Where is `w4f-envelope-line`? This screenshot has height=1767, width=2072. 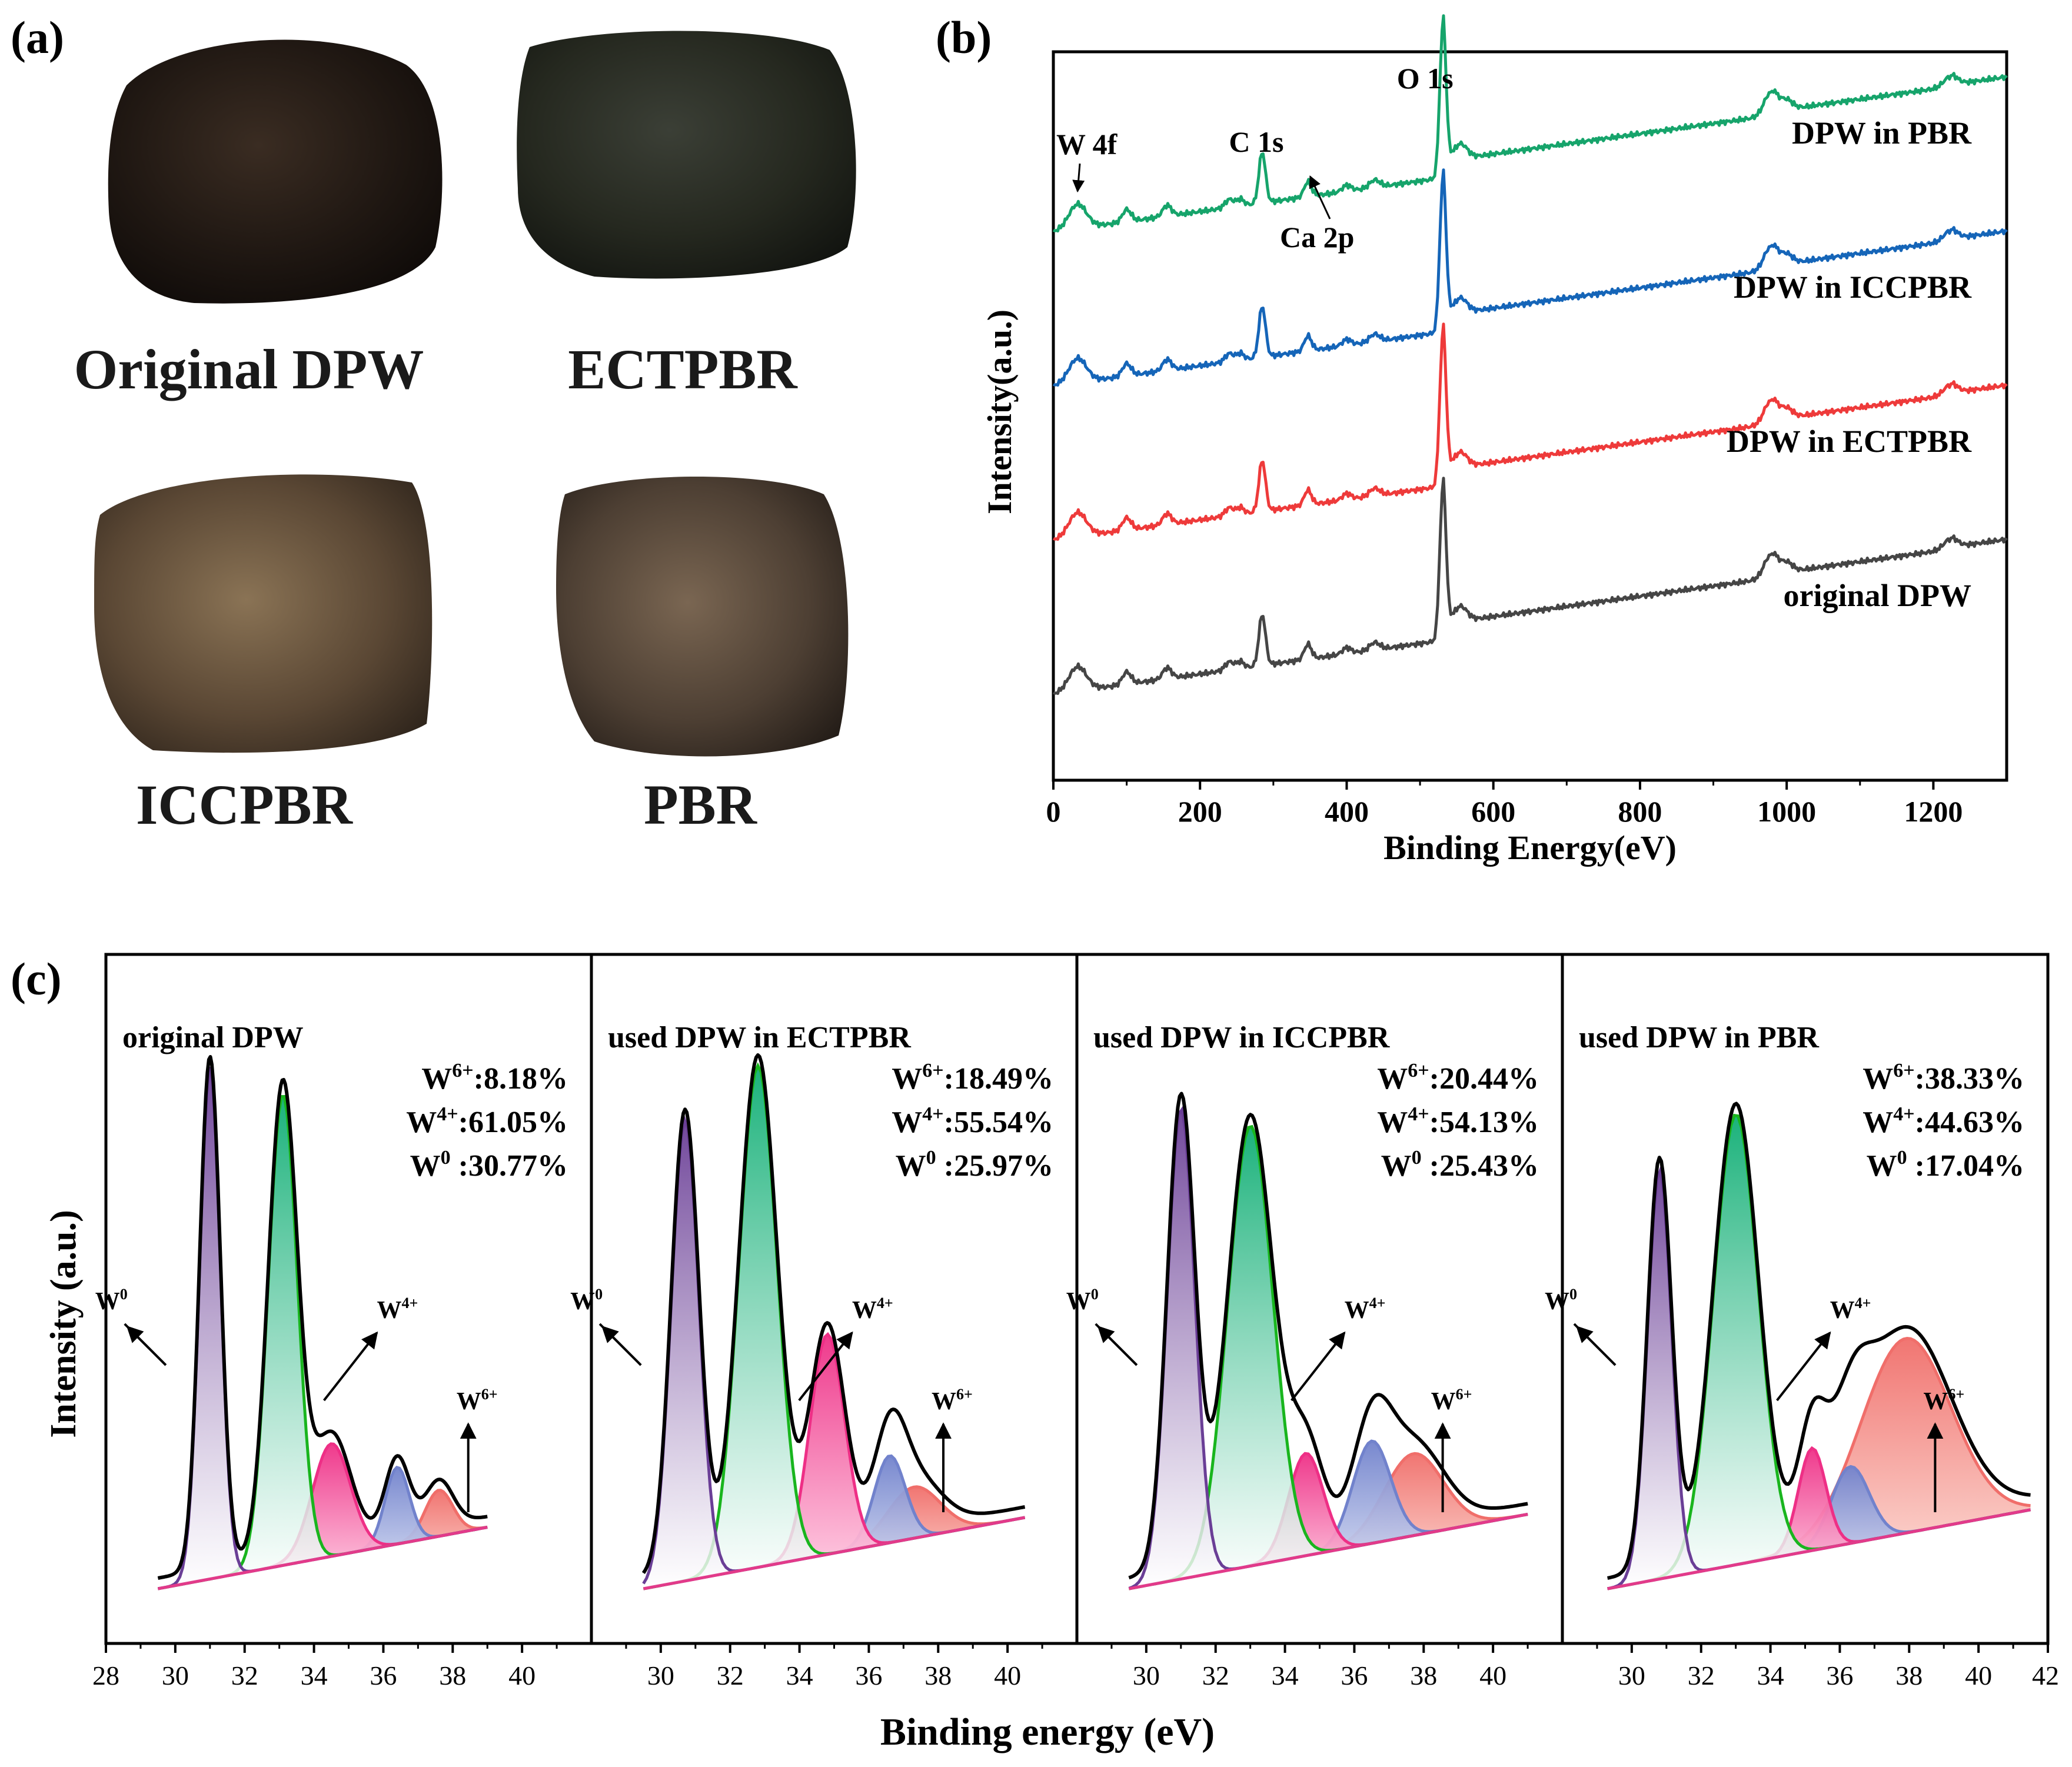
w4f-envelope-line is located at coordinates (1328, 1336).